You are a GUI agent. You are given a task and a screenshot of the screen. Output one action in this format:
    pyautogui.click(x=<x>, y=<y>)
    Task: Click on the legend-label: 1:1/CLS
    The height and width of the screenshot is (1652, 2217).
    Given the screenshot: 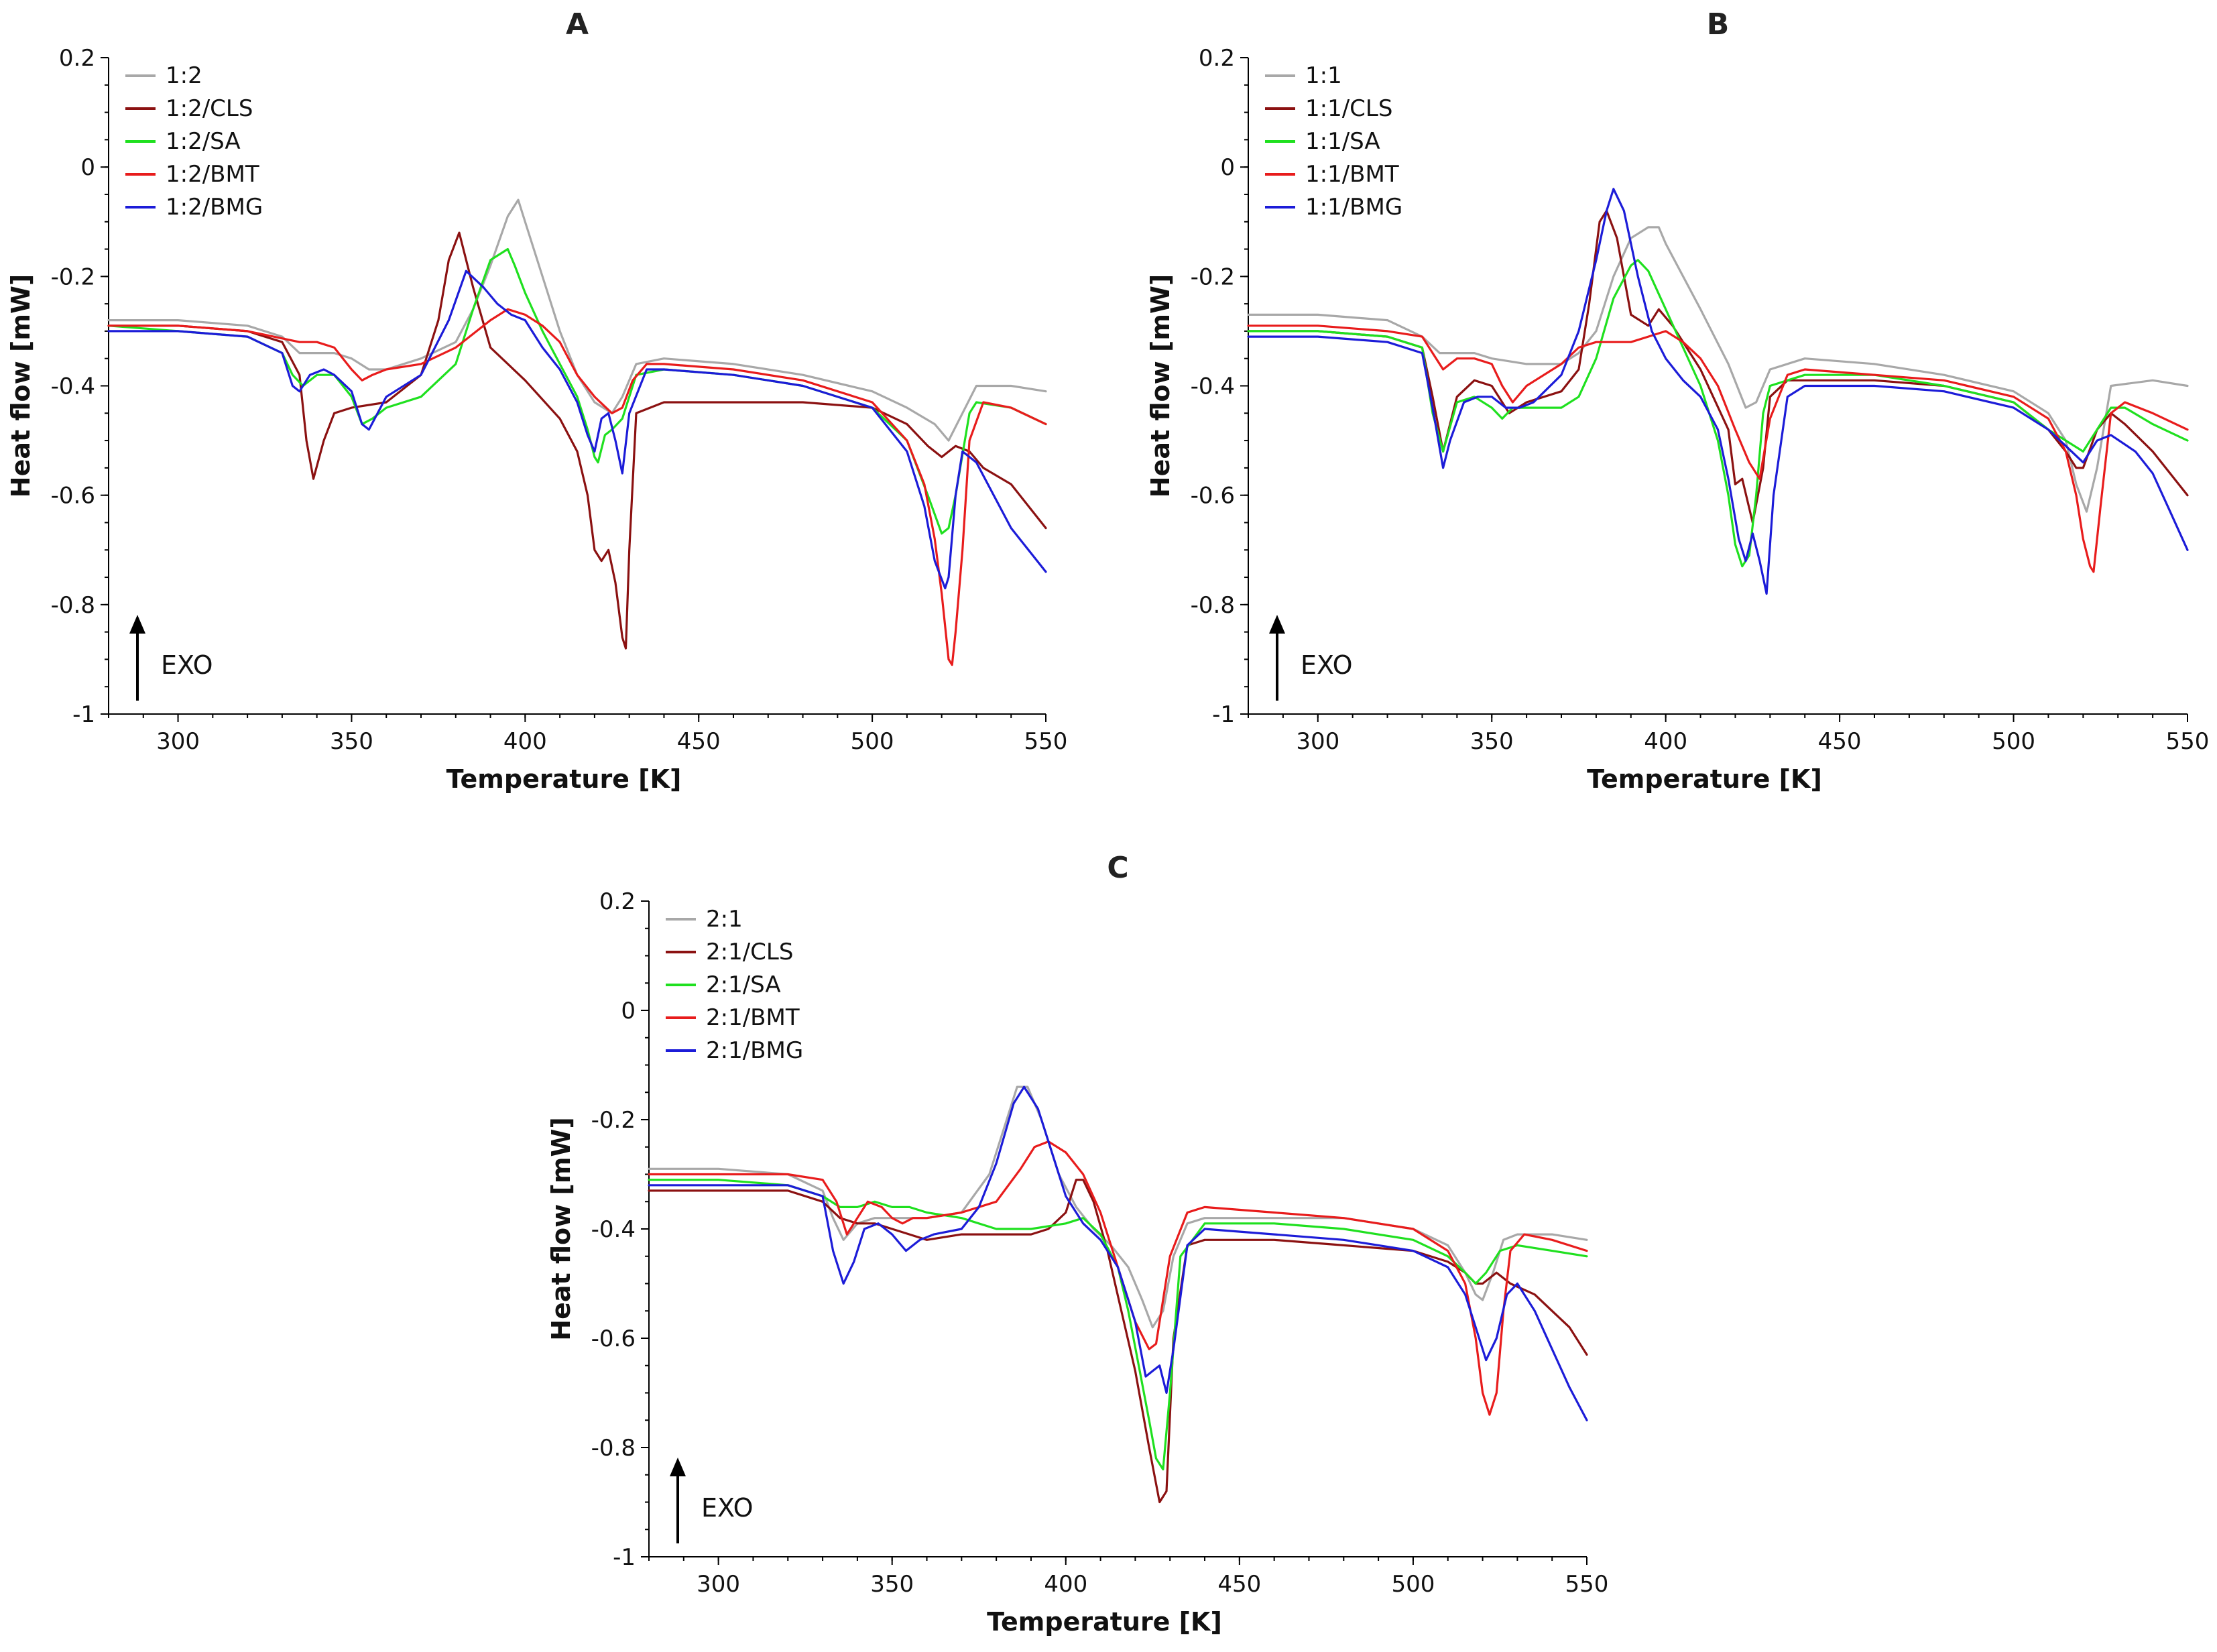 What is the action you would take?
    pyautogui.click(x=1348, y=108)
    